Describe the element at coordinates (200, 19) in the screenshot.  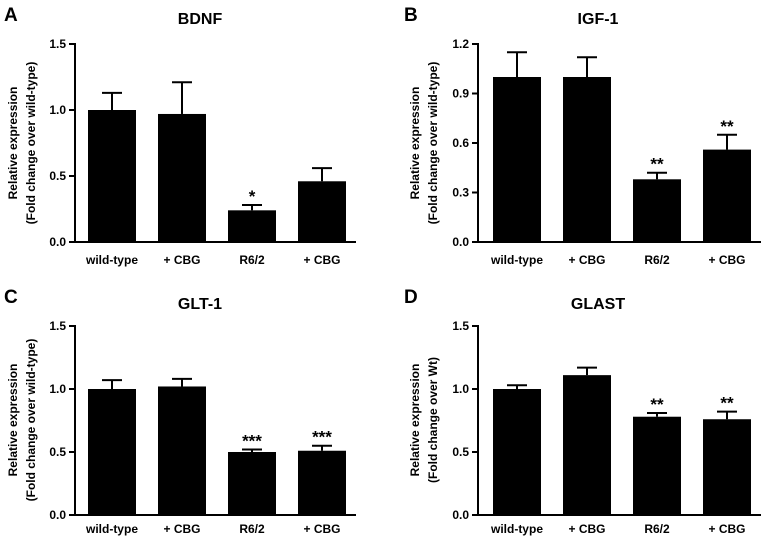
I see `chart-title: BDNF` at that location.